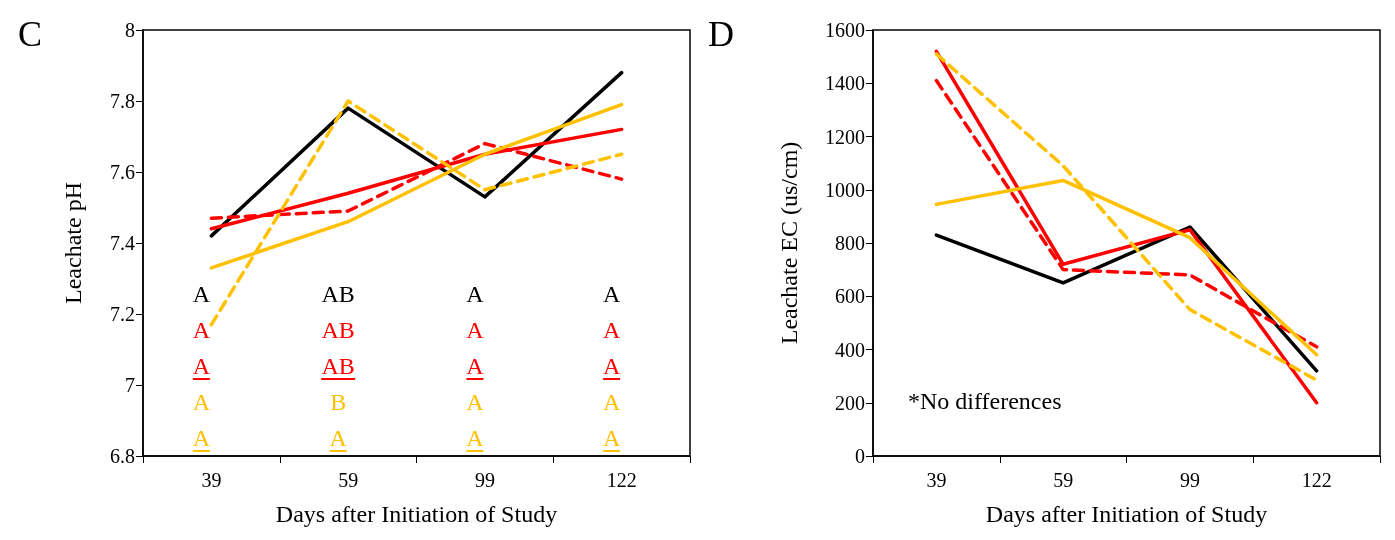 Image resolution: width=1395 pixels, height=540 pixels. I want to click on y-tick-label: 7.4, so click(122, 243).